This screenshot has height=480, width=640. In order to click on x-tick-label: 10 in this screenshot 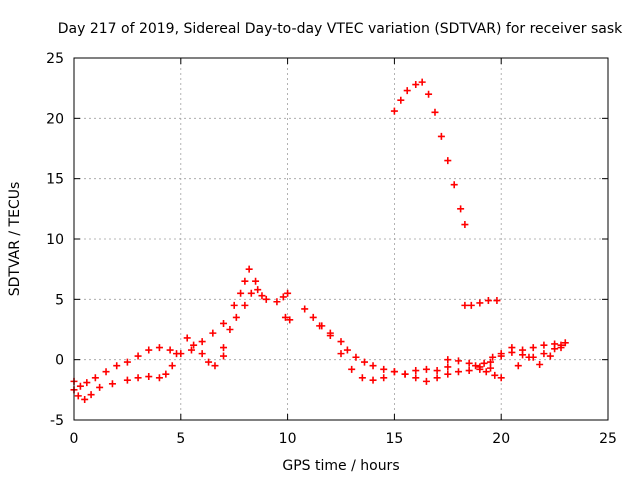, I will do `click(288, 439)`.